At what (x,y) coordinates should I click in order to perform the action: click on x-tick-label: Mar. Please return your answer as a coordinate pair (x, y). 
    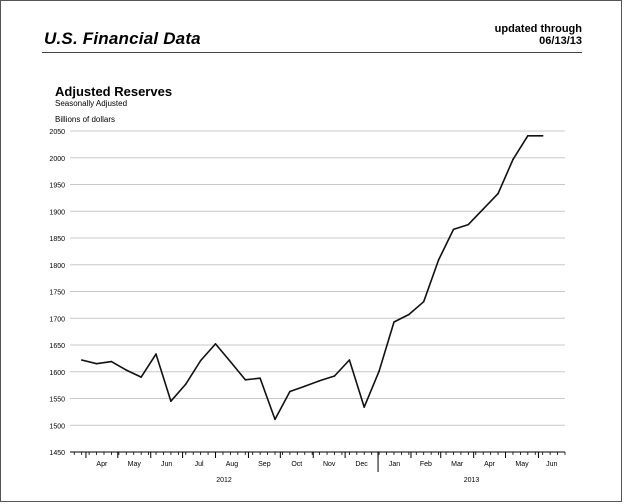
    Looking at the image, I should click on (457, 464).